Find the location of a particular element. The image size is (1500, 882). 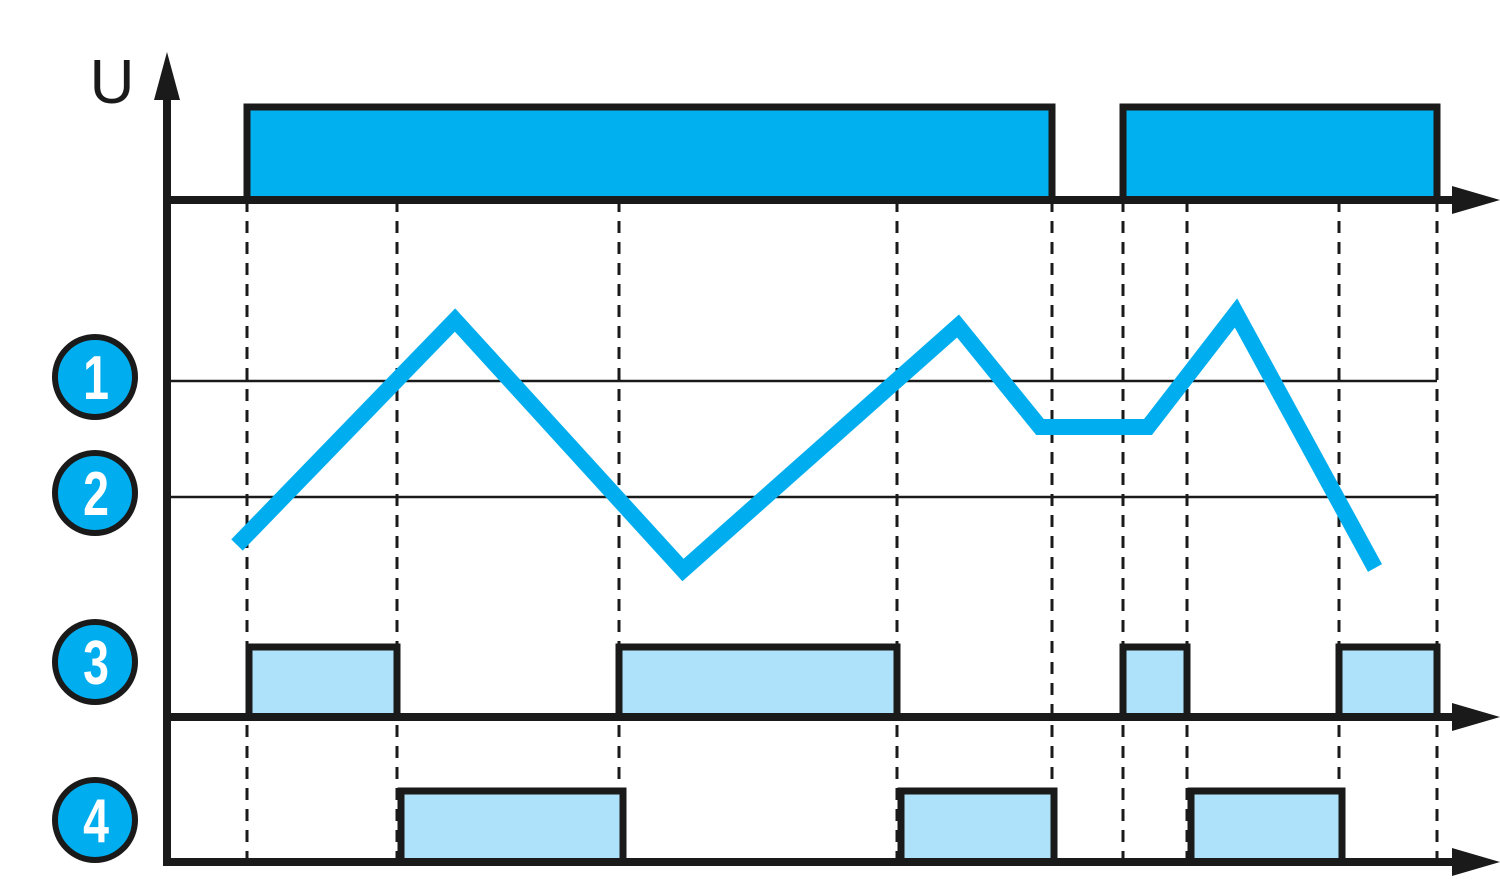

y-axis-arrow-icon is located at coordinates (167, 76).